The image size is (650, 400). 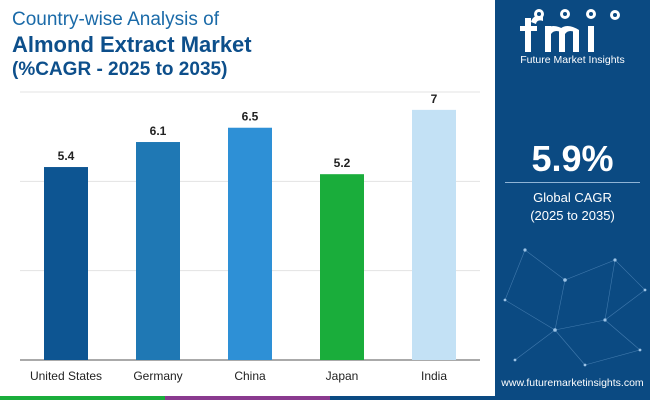 What do you see at coordinates (82, 398) in the screenshot?
I see `stripe-green` at bounding box center [82, 398].